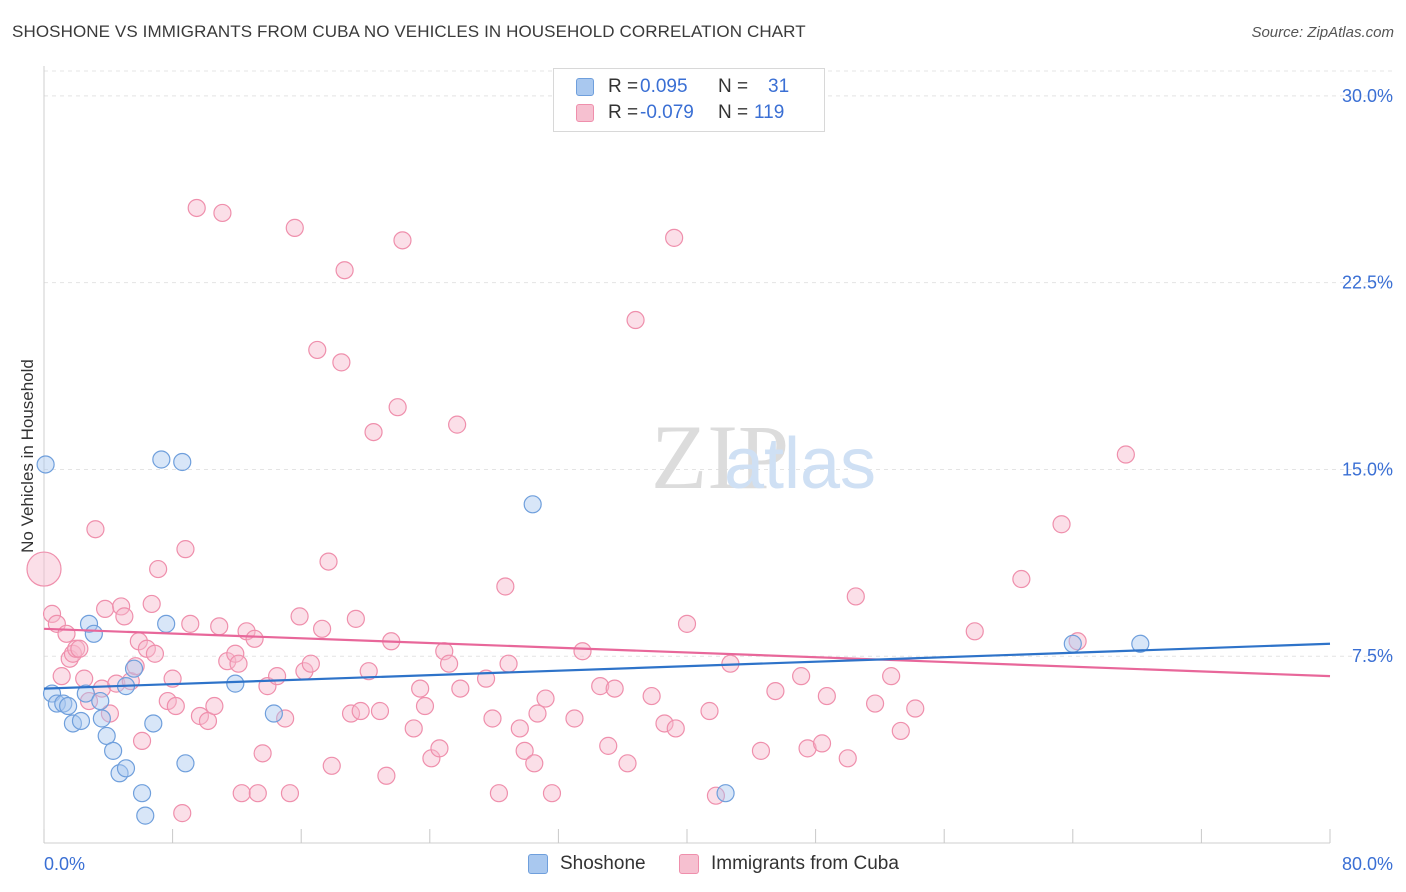 Image resolution: width=1406 pixels, height=892 pixels. Describe the element at coordinates (805, 863) in the screenshot. I see `legend-label-cuba: Immigrants from Cuba` at that location.